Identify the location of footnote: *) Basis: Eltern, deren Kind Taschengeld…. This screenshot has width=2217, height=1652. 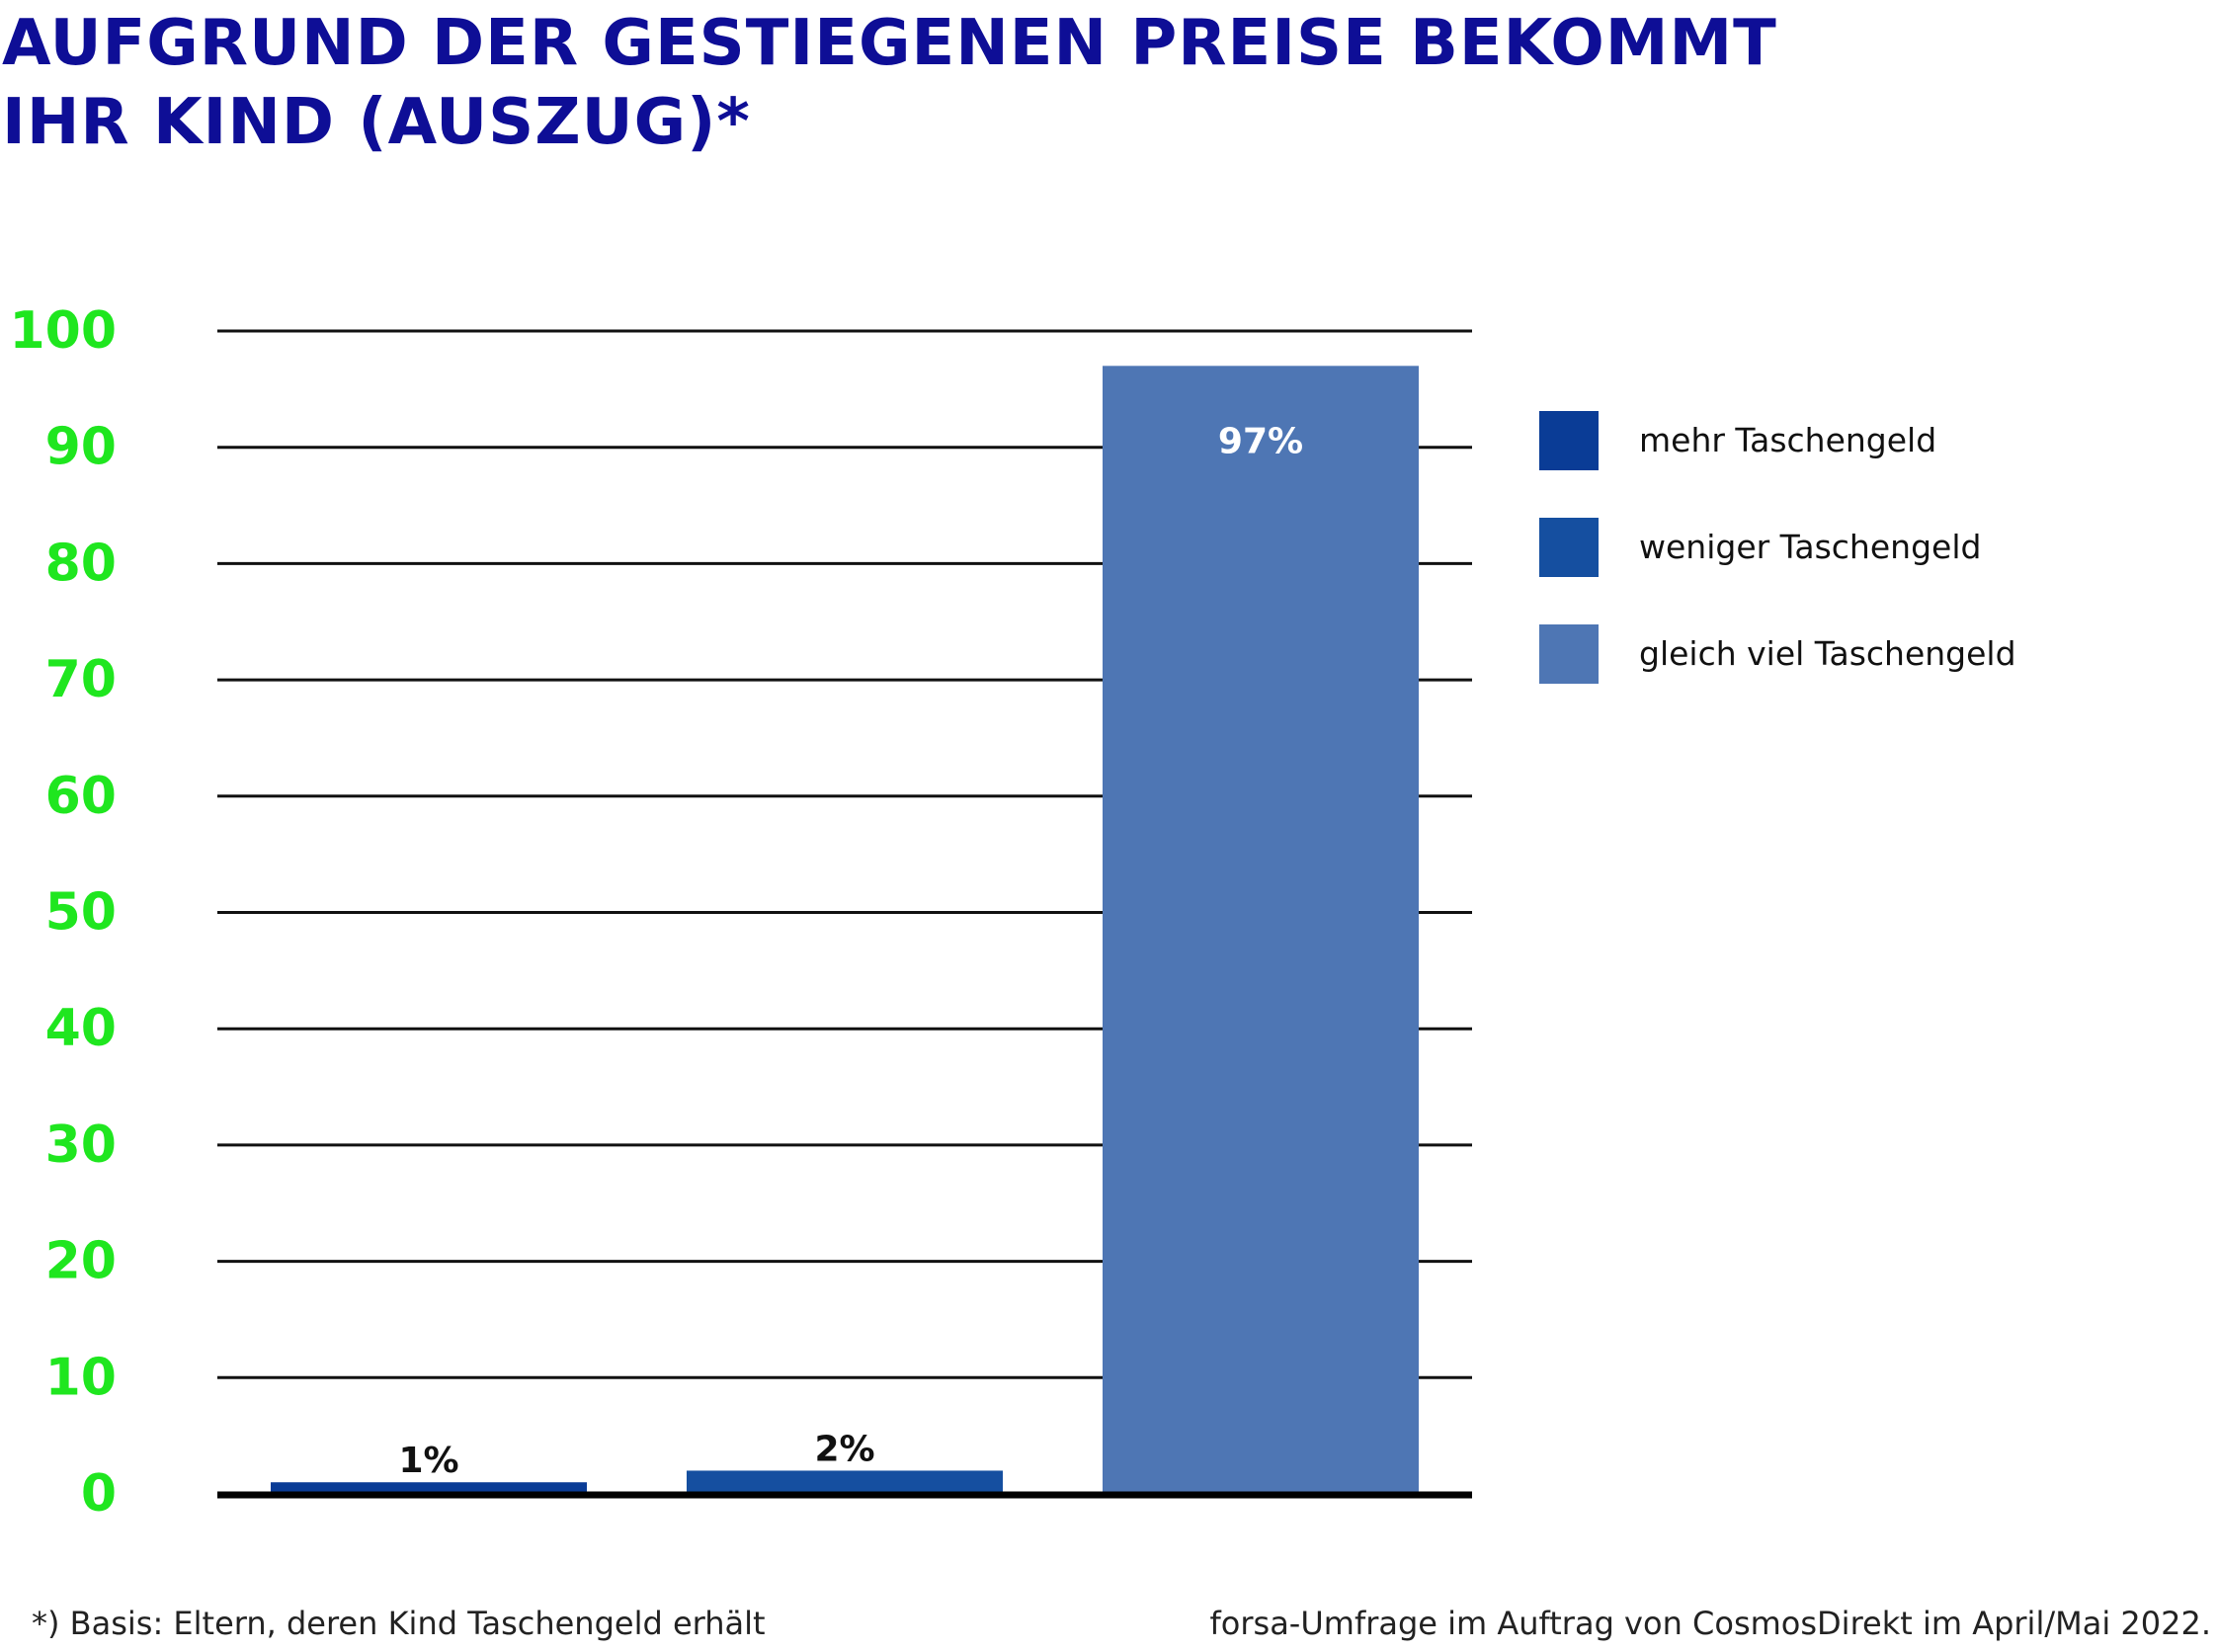
(399, 1623).